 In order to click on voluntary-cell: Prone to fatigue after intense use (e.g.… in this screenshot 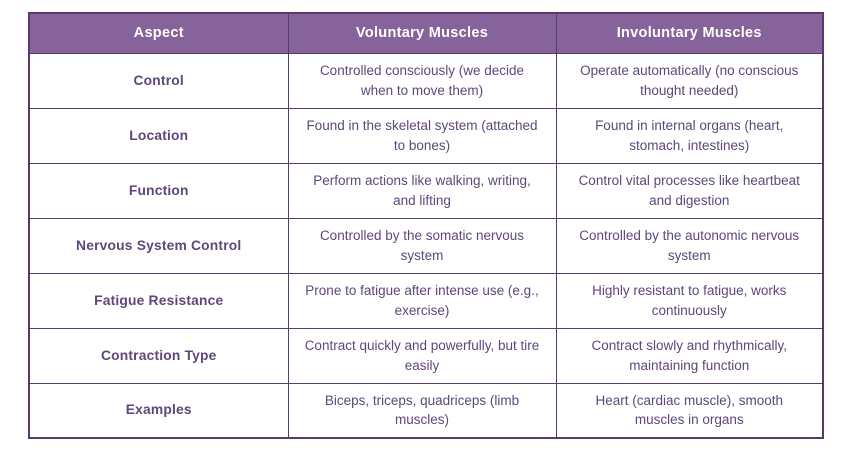, I will do `click(422, 300)`.